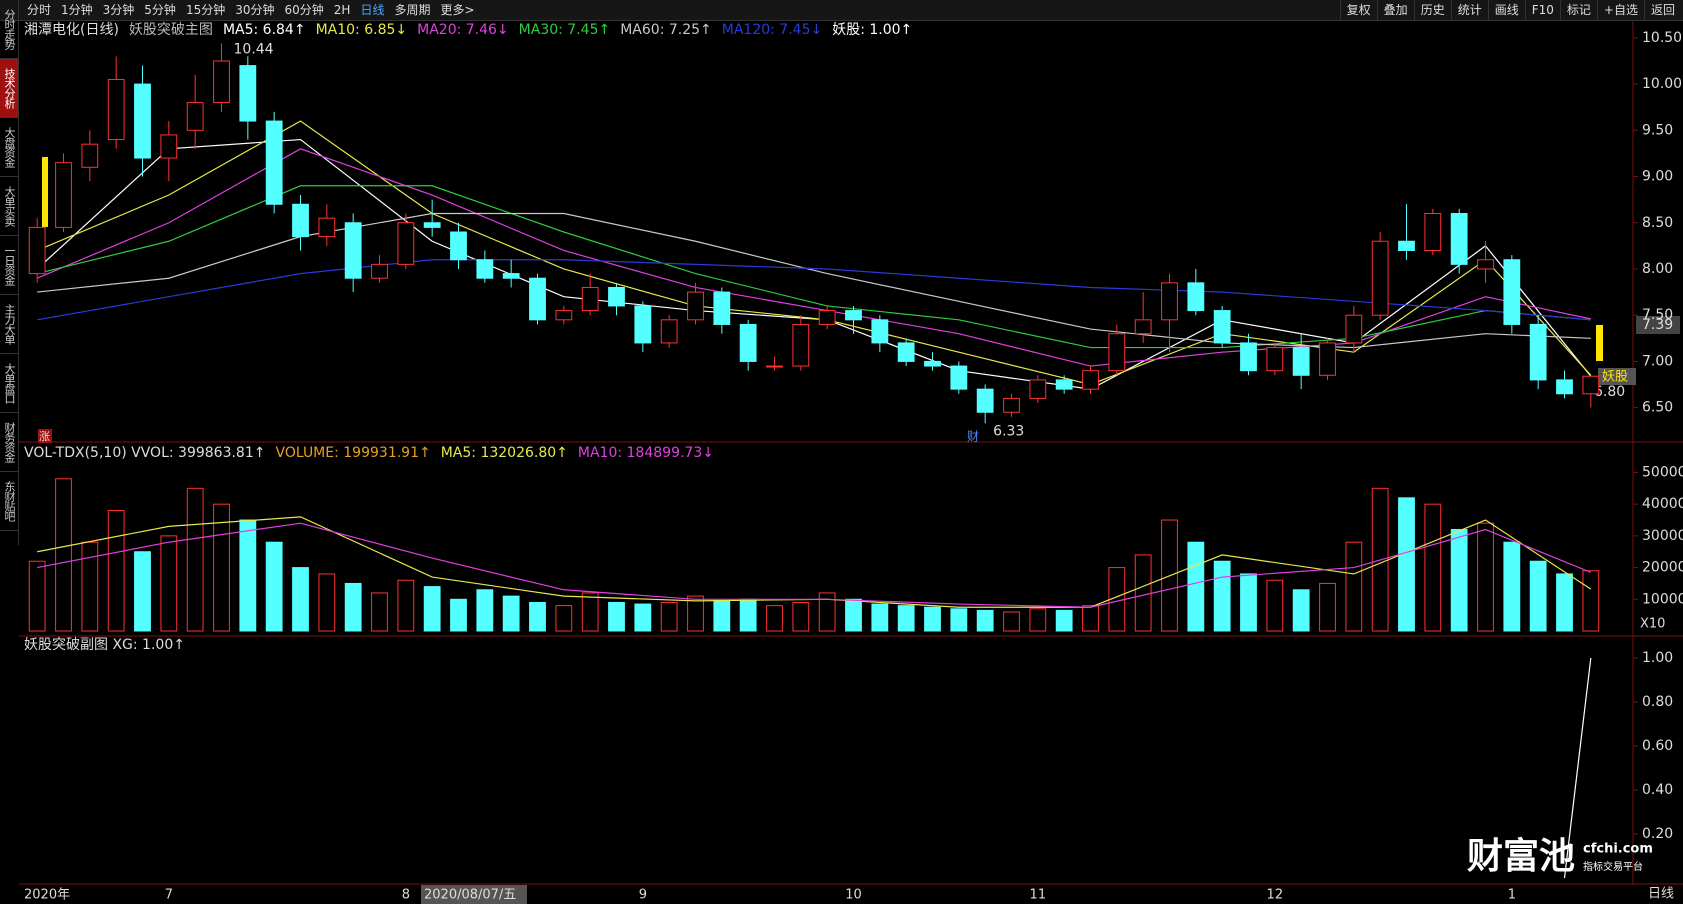 This screenshot has width=1683, height=904. I want to click on tag: 妖股, so click(1615, 377).